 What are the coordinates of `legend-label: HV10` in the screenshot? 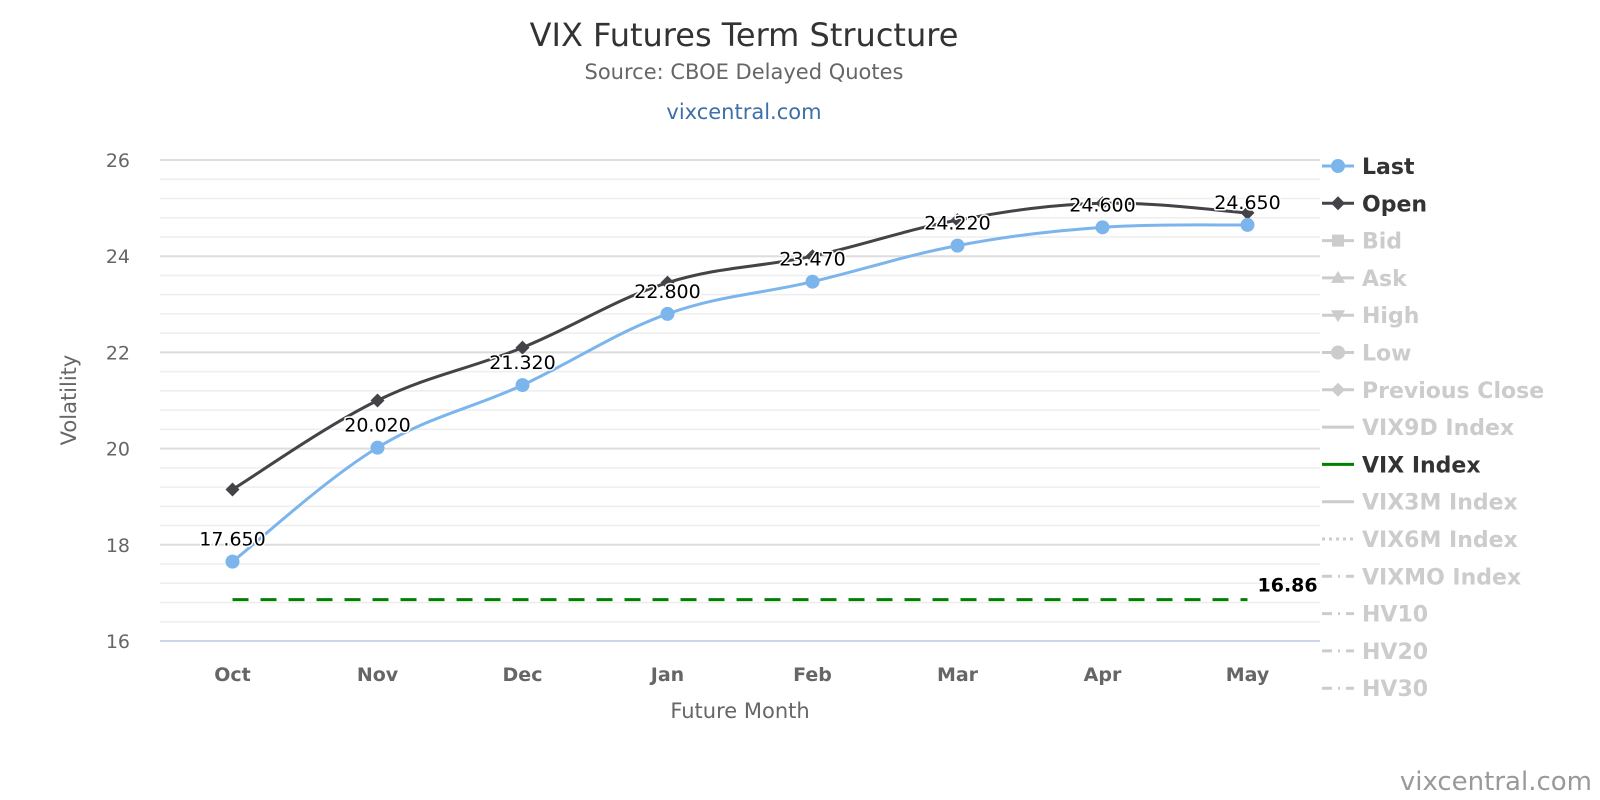 It's located at (1395, 615).